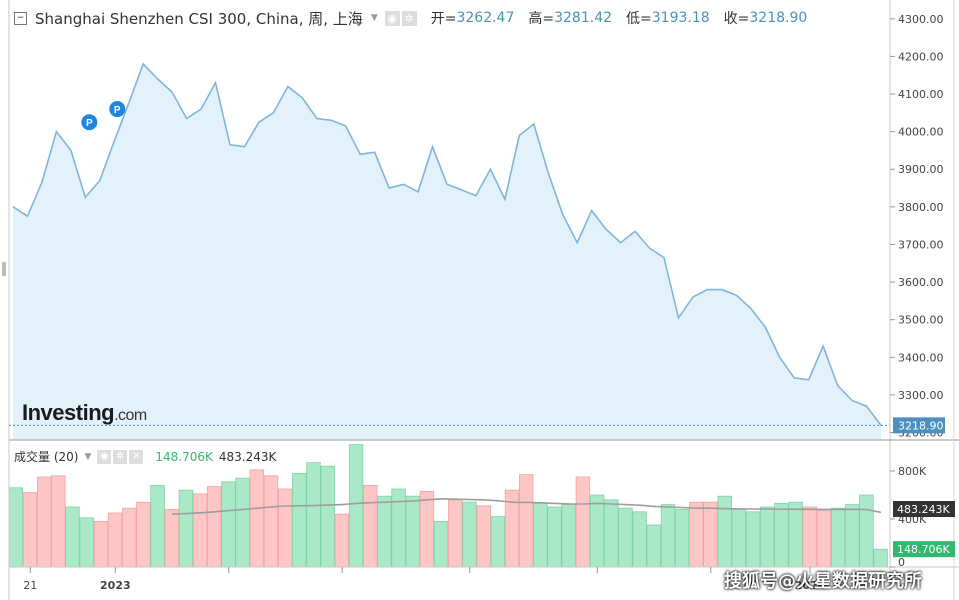 The image size is (959, 600). Describe the element at coordinates (639, 19) in the screenshot. I see `low-label: 低=` at that location.